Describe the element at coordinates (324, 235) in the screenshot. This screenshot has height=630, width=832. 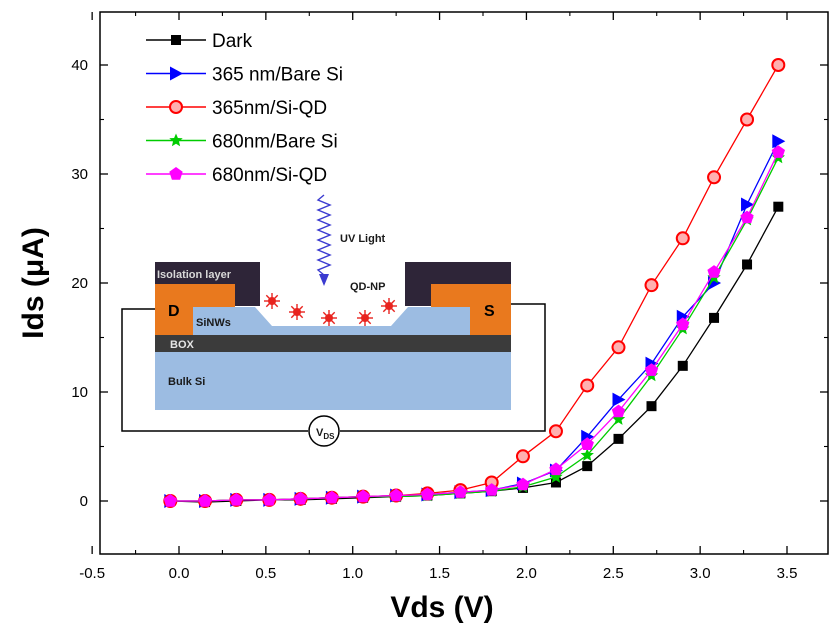
I see `uv-light-wave` at that location.